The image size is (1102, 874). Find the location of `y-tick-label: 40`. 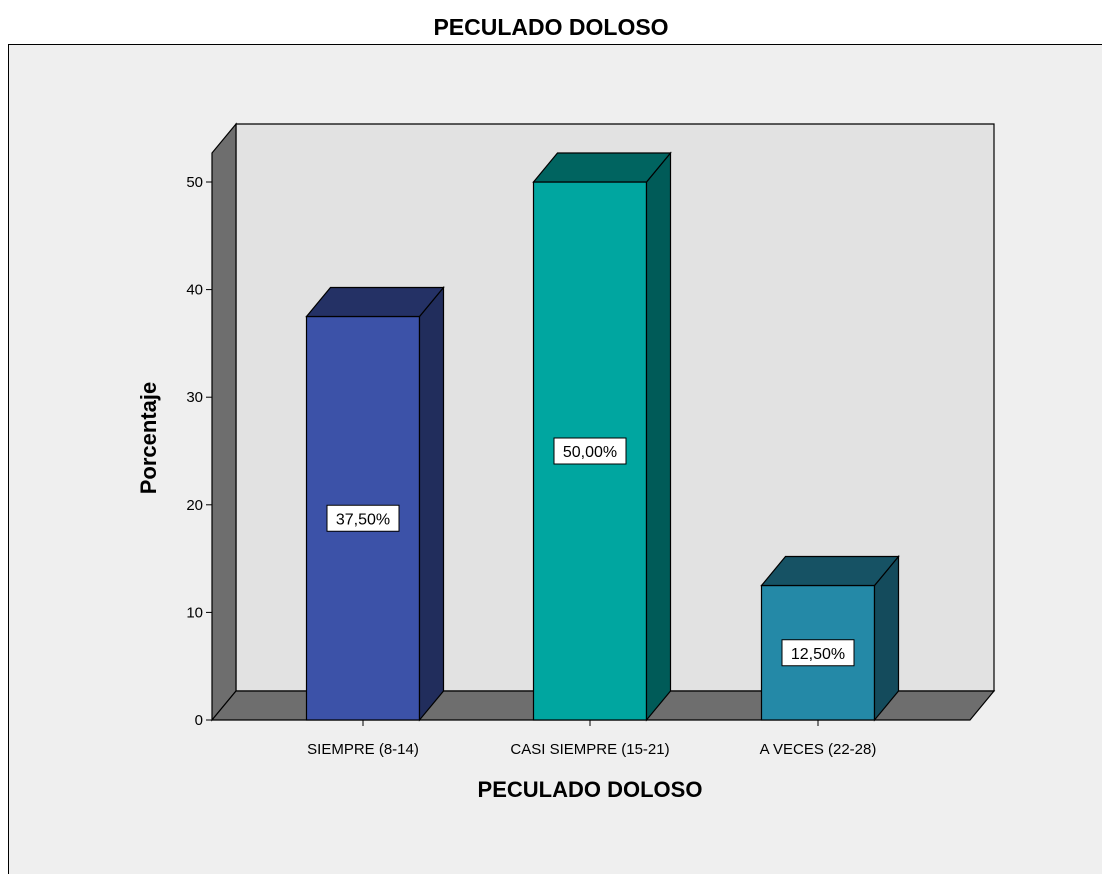

y-tick-label: 40 is located at coordinates (194, 290).